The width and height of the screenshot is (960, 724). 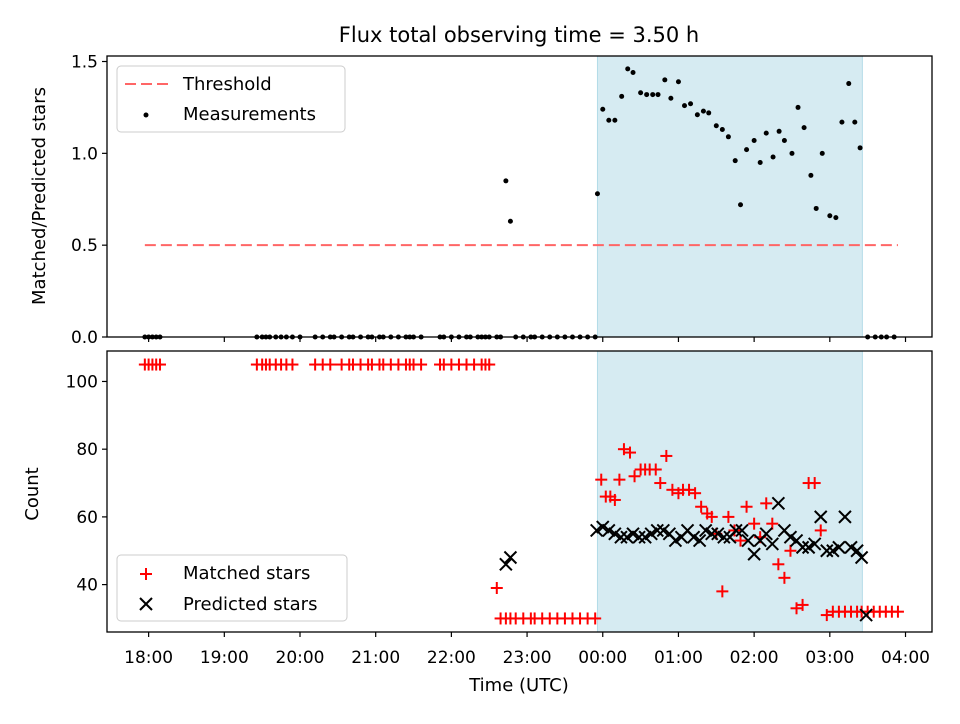 What do you see at coordinates (527, 339) in the screenshot?
I see `top-x-ticks` at bounding box center [527, 339].